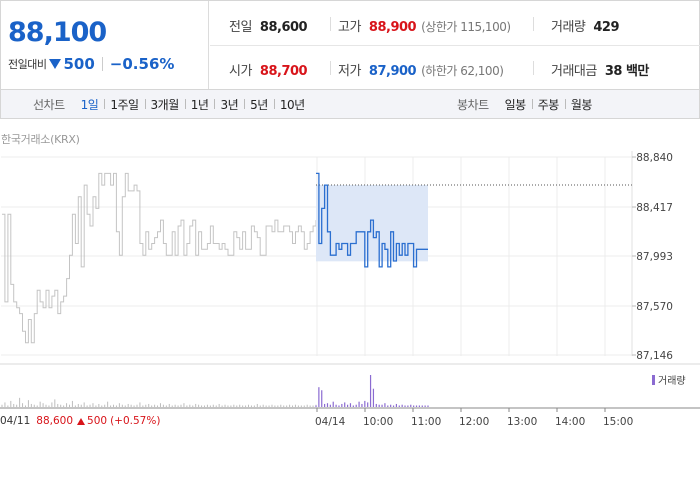  What do you see at coordinates (654, 356) in the screenshot?
I see `y-tick-label: 87,146` at bounding box center [654, 356].